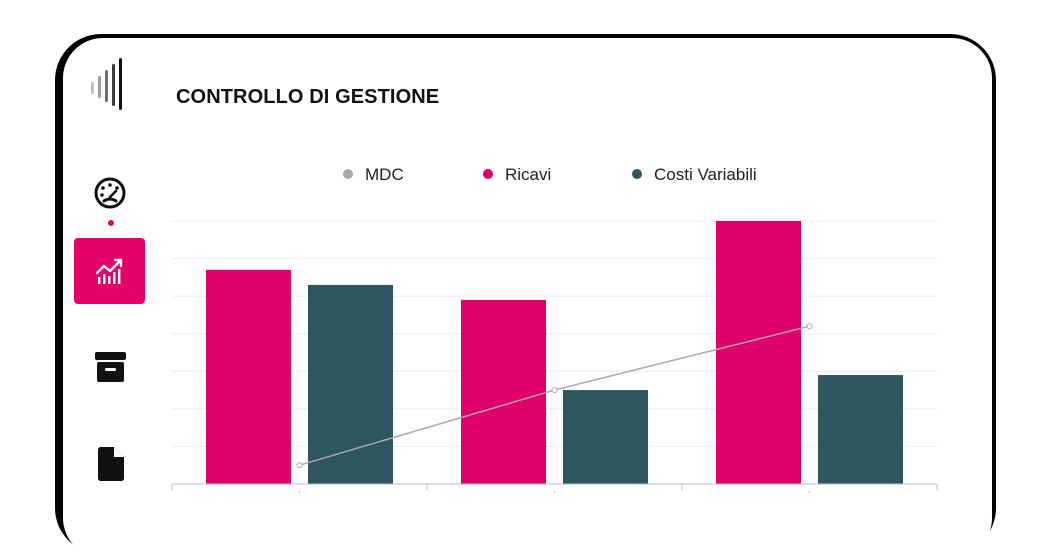  What do you see at coordinates (554, 488) in the screenshot?
I see `chart-x-axis` at bounding box center [554, 488].